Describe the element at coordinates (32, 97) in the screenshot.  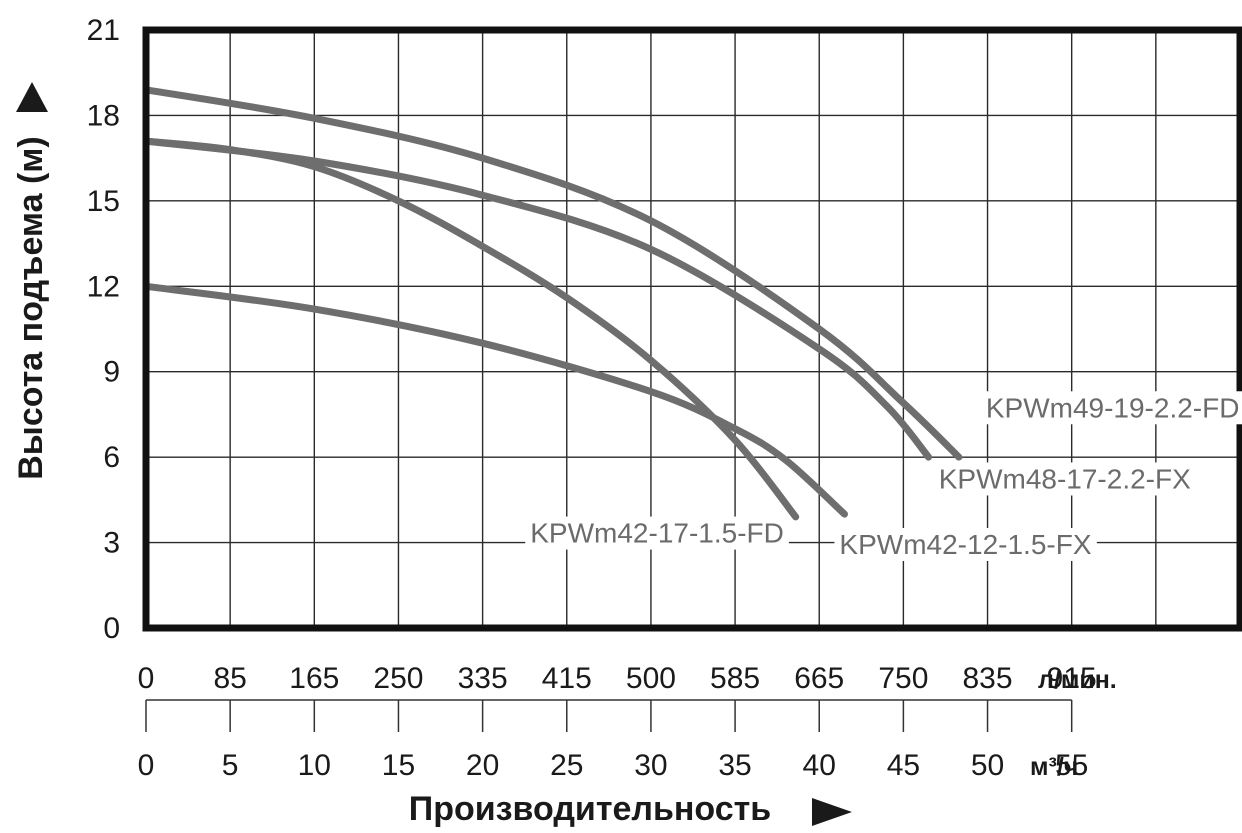
I see `y-axis-arrow-icon` at that location.